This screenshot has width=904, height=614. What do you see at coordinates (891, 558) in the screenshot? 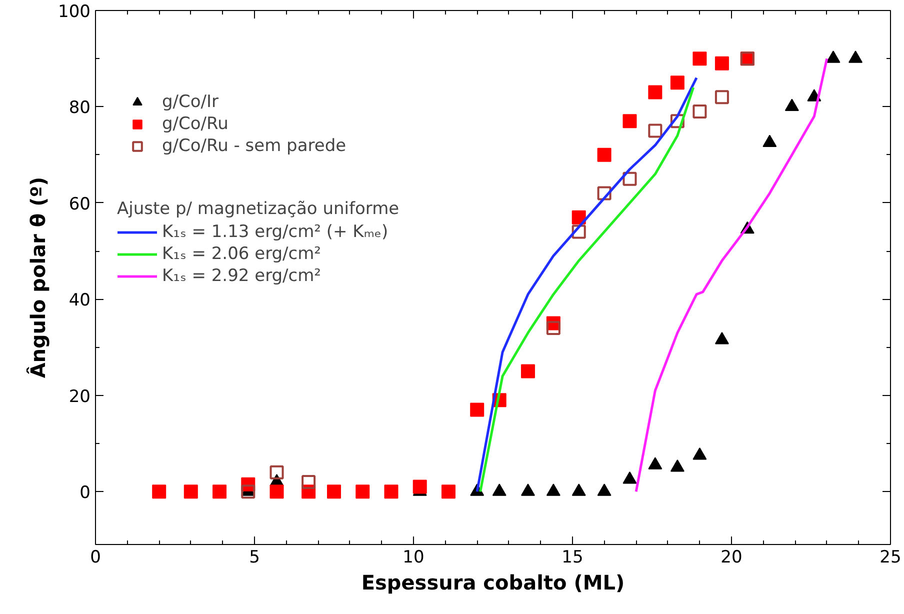
I see `x-tick-label: 25` at bounding box center [891, 558].